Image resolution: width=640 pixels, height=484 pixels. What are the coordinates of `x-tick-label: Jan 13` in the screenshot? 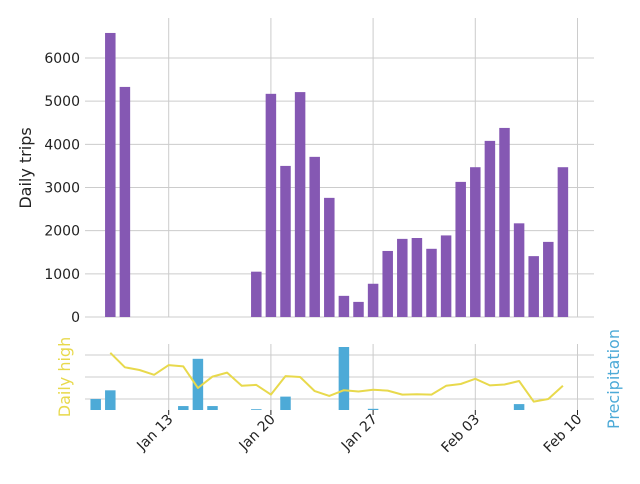 It's located at (154, 433).